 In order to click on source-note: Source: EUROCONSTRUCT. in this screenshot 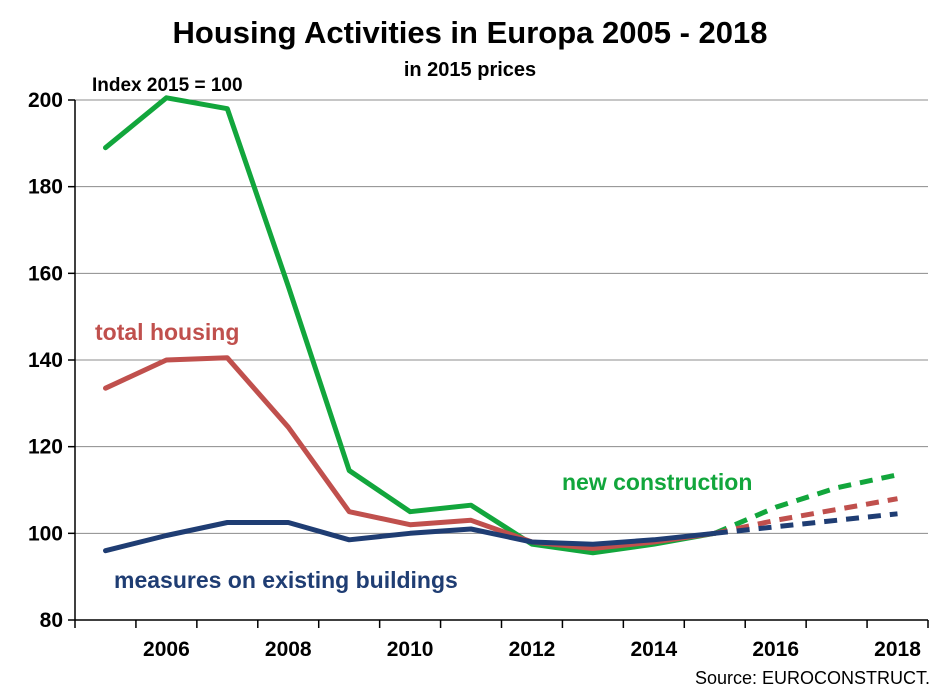, I will do `click(812, 678)`.